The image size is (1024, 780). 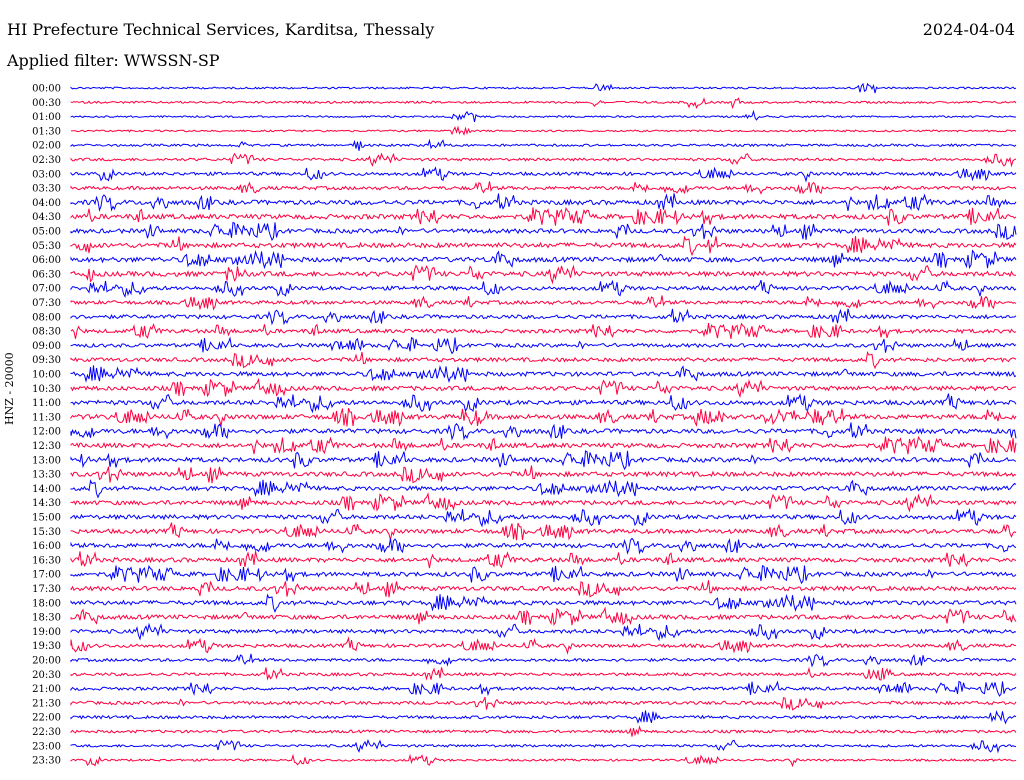 What do you see at coordinates (113, 60) in the screenshot?
I see `filter-label: Applied filter: WWSSN-SP` at bounding box center [113, 60].